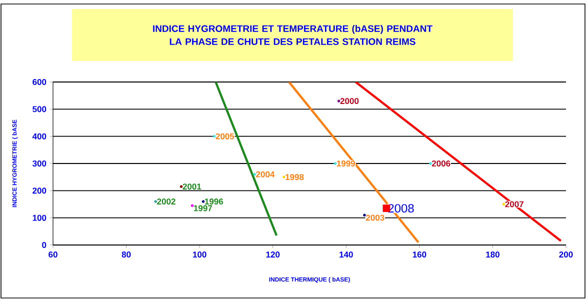 This screenshot has height=300, width=587. Describe the element at coordinates (292, 35) in the screenshot. I see `chart-title: INDICE HYGROMETRIE ET TEMPERATURE (bASE) PENDANT LA PHASE DE CHUTE DES PETALES STATION REIMS` at that location.